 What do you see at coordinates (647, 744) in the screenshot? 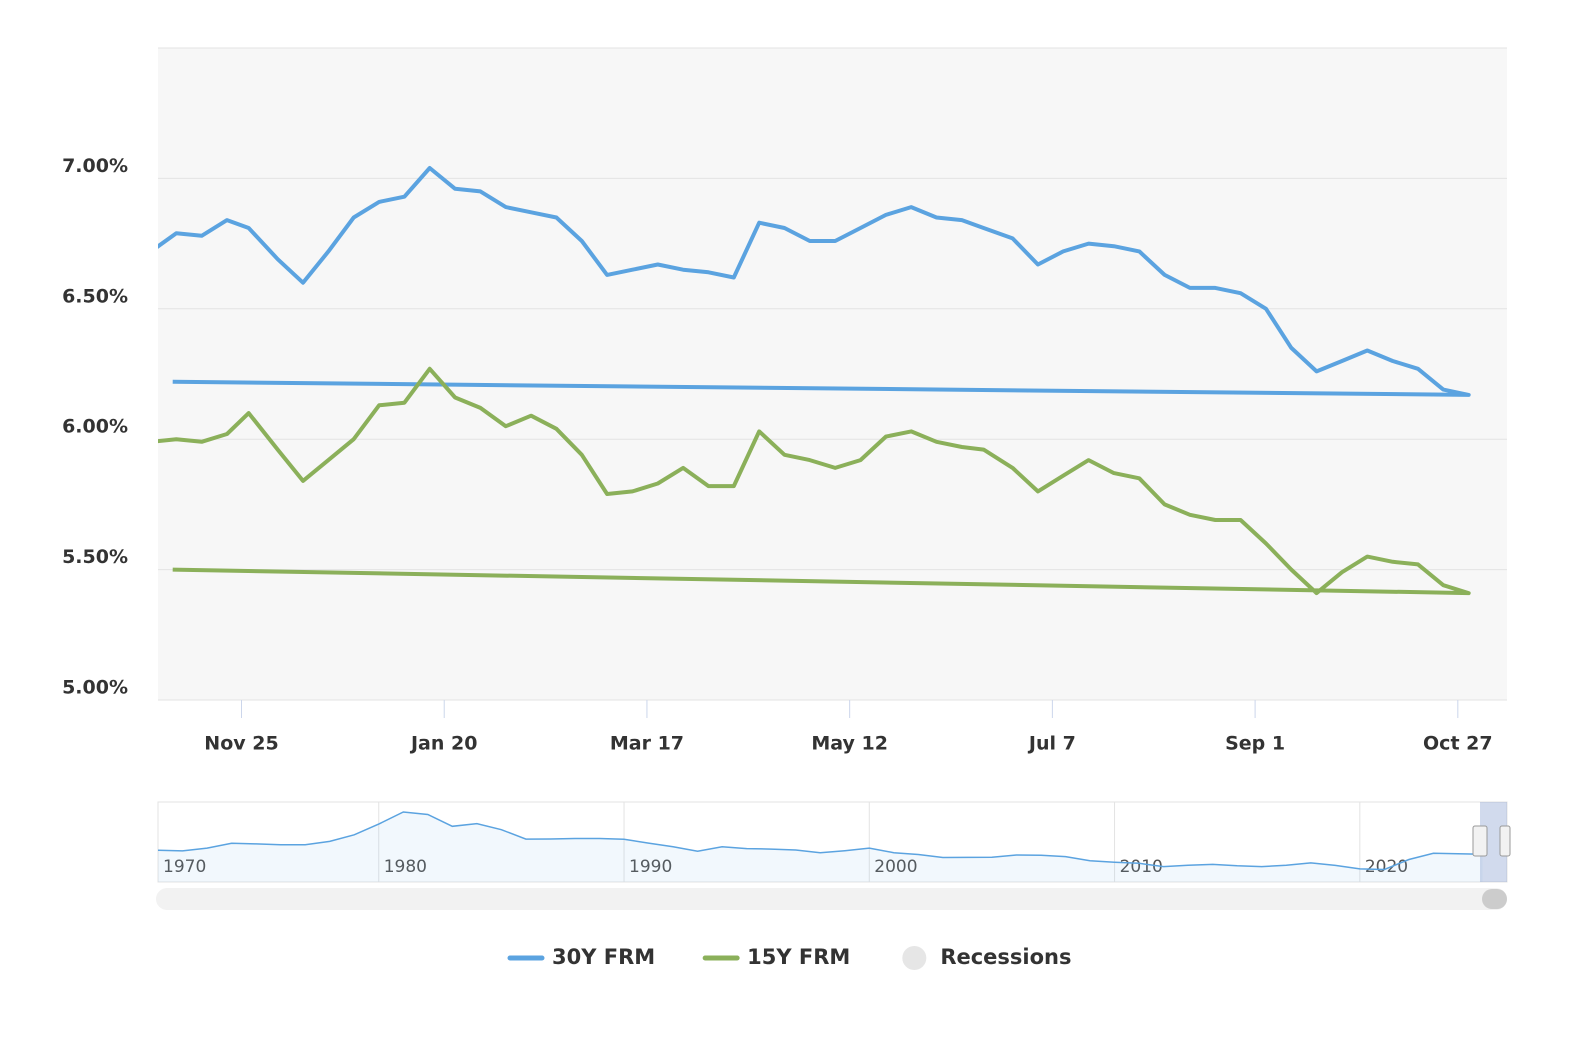
I see `x-tick-label: Mar 17` at bounding box center [647, 744].